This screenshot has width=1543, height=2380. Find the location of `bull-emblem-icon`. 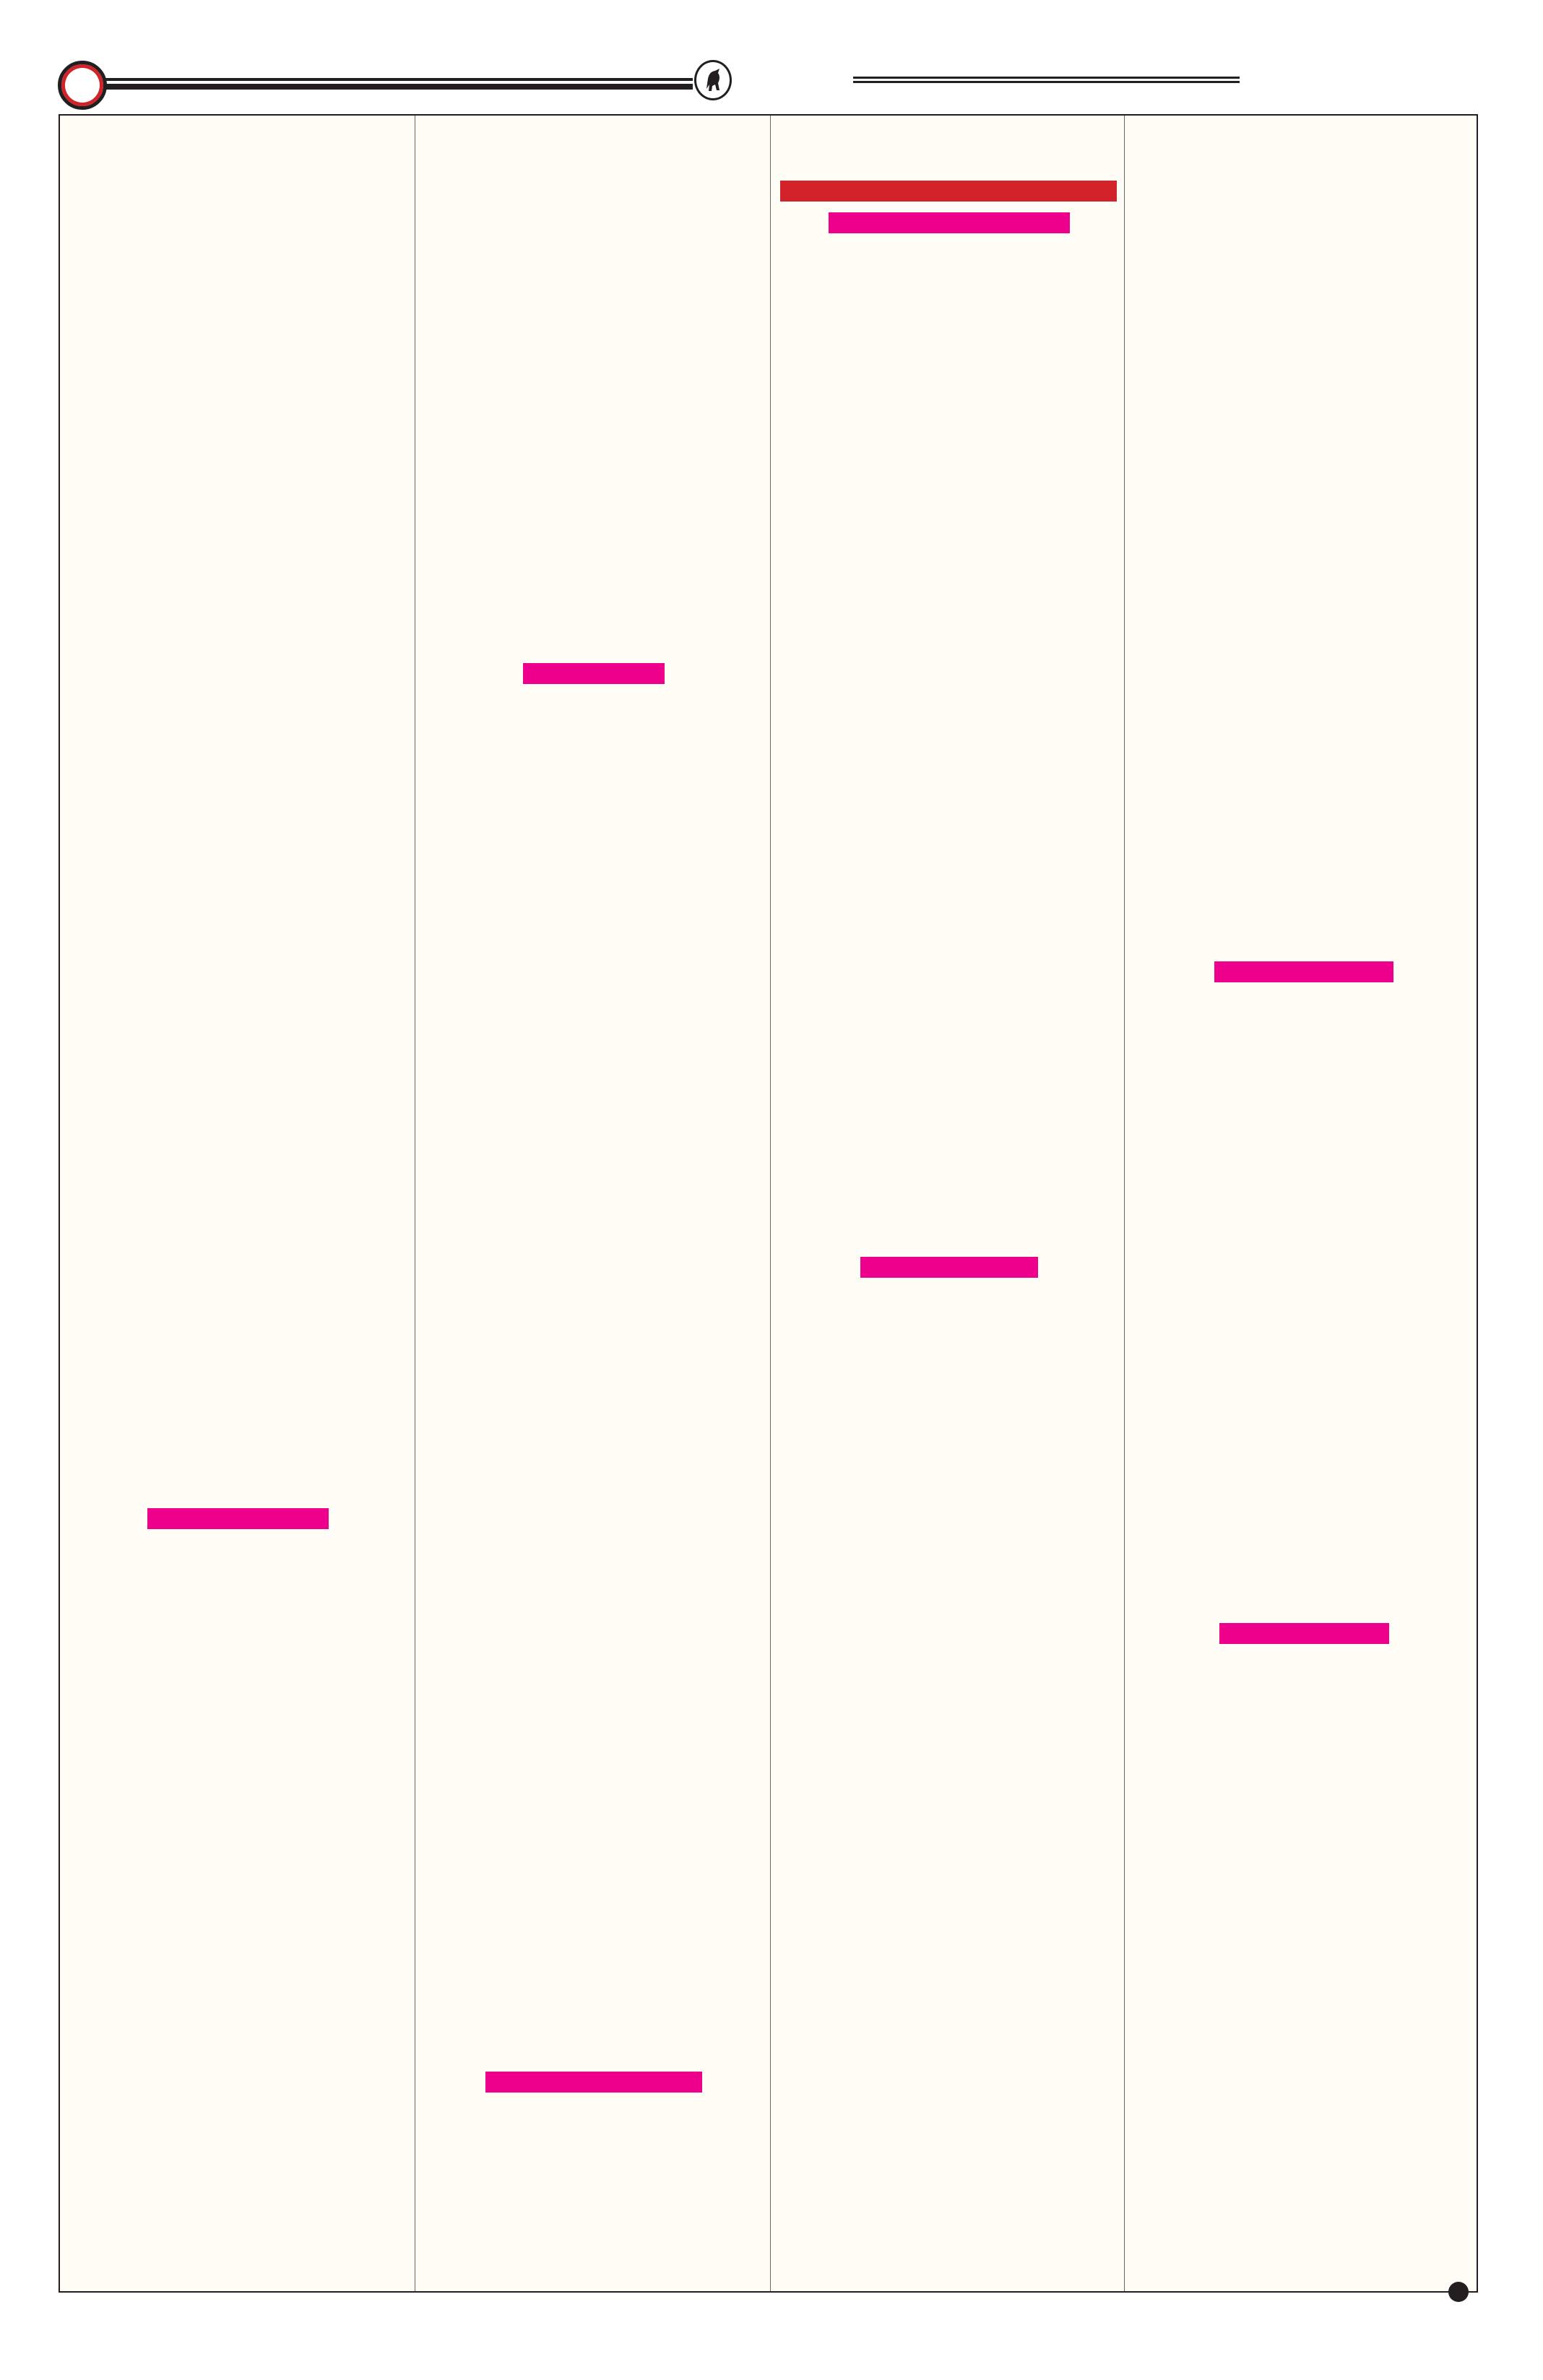

bull-emblem-icon is located at coordinates (713, 80).